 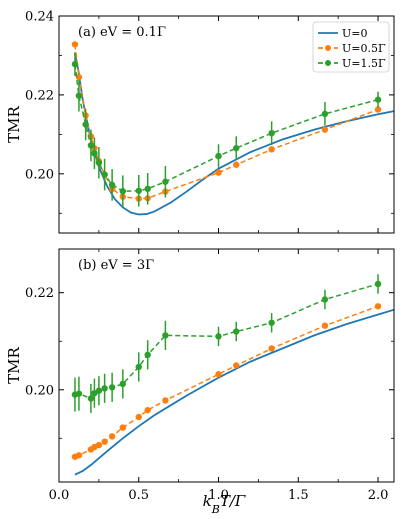 What do you see at coordinates (364, 63) in the screenshot?
I see `legend-entry: U=1.5Γ` at bounding box center [364, 63].